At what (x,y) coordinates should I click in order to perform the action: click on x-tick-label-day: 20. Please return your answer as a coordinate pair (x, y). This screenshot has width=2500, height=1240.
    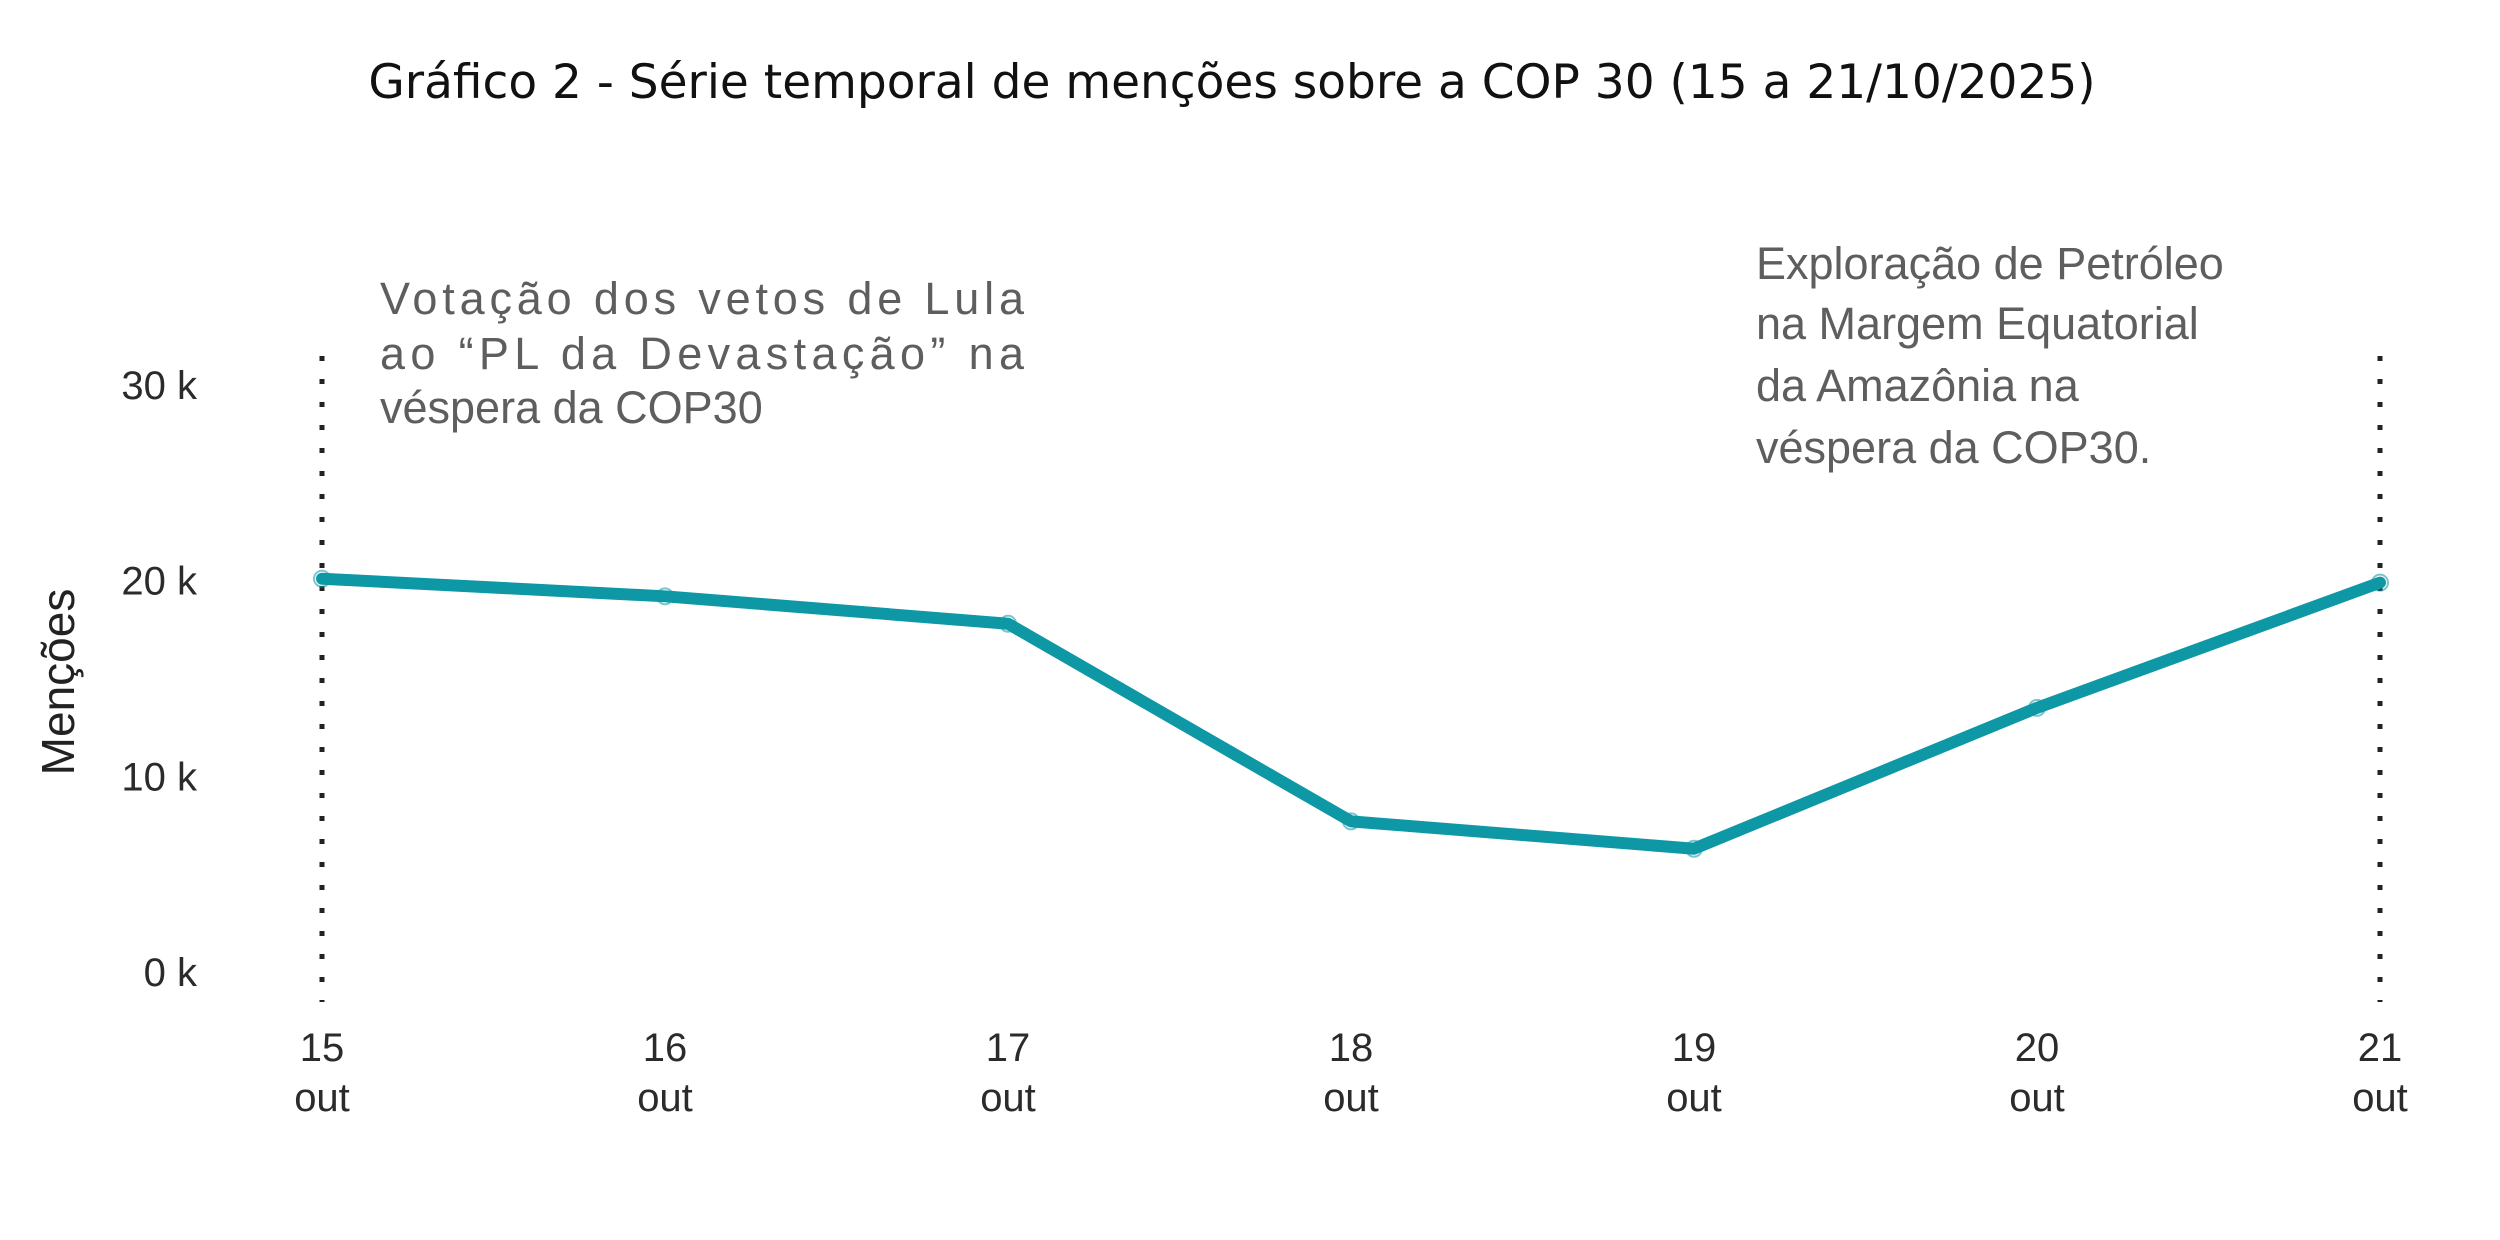
    Looking at the image, I should click on (2037, 1048).